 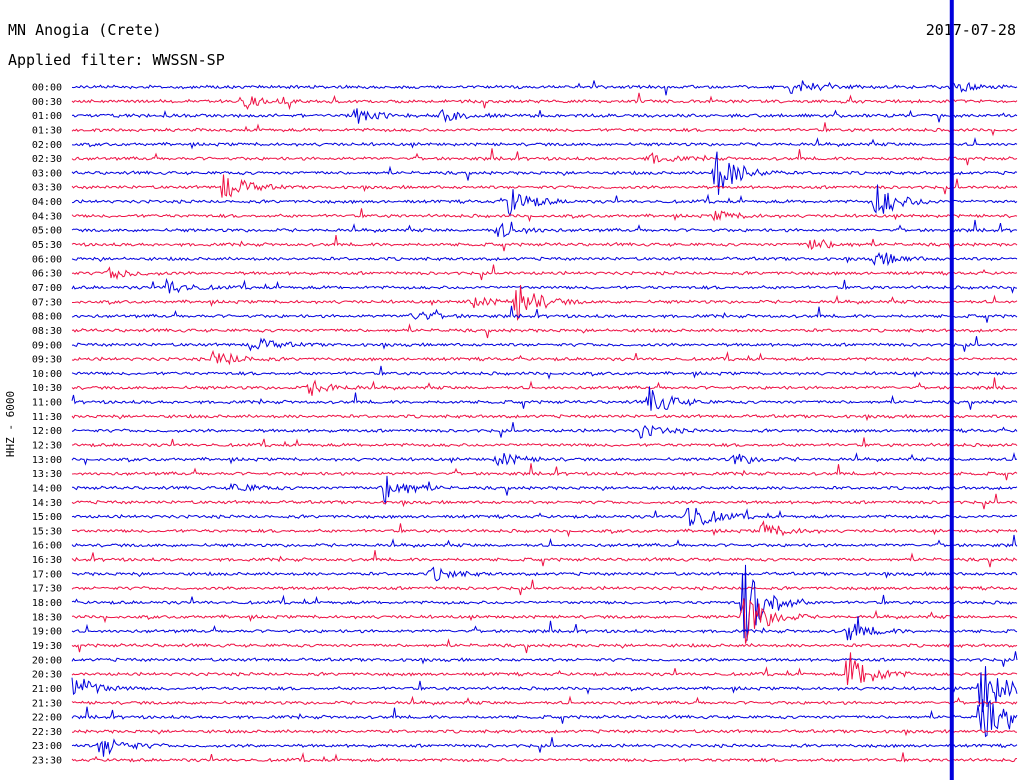 What do you see at coordinates (47, 675) in the screenshot?
I see `time-label: 20:30` at bounding box center [47, 675].